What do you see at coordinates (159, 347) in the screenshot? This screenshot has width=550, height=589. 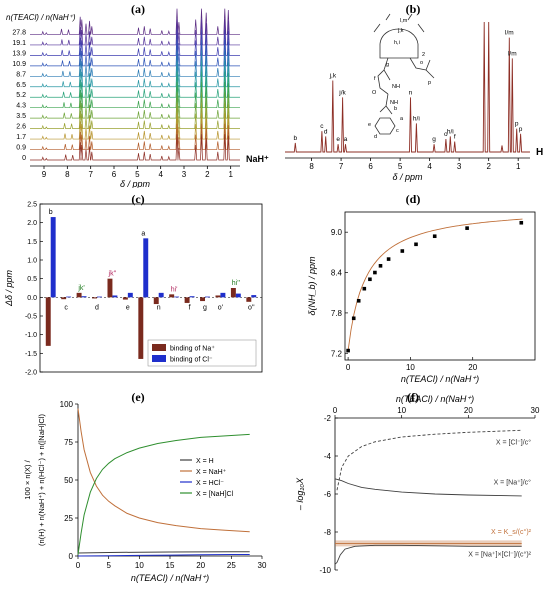 I see `legend-swatch` at bounding box center [159, 347].